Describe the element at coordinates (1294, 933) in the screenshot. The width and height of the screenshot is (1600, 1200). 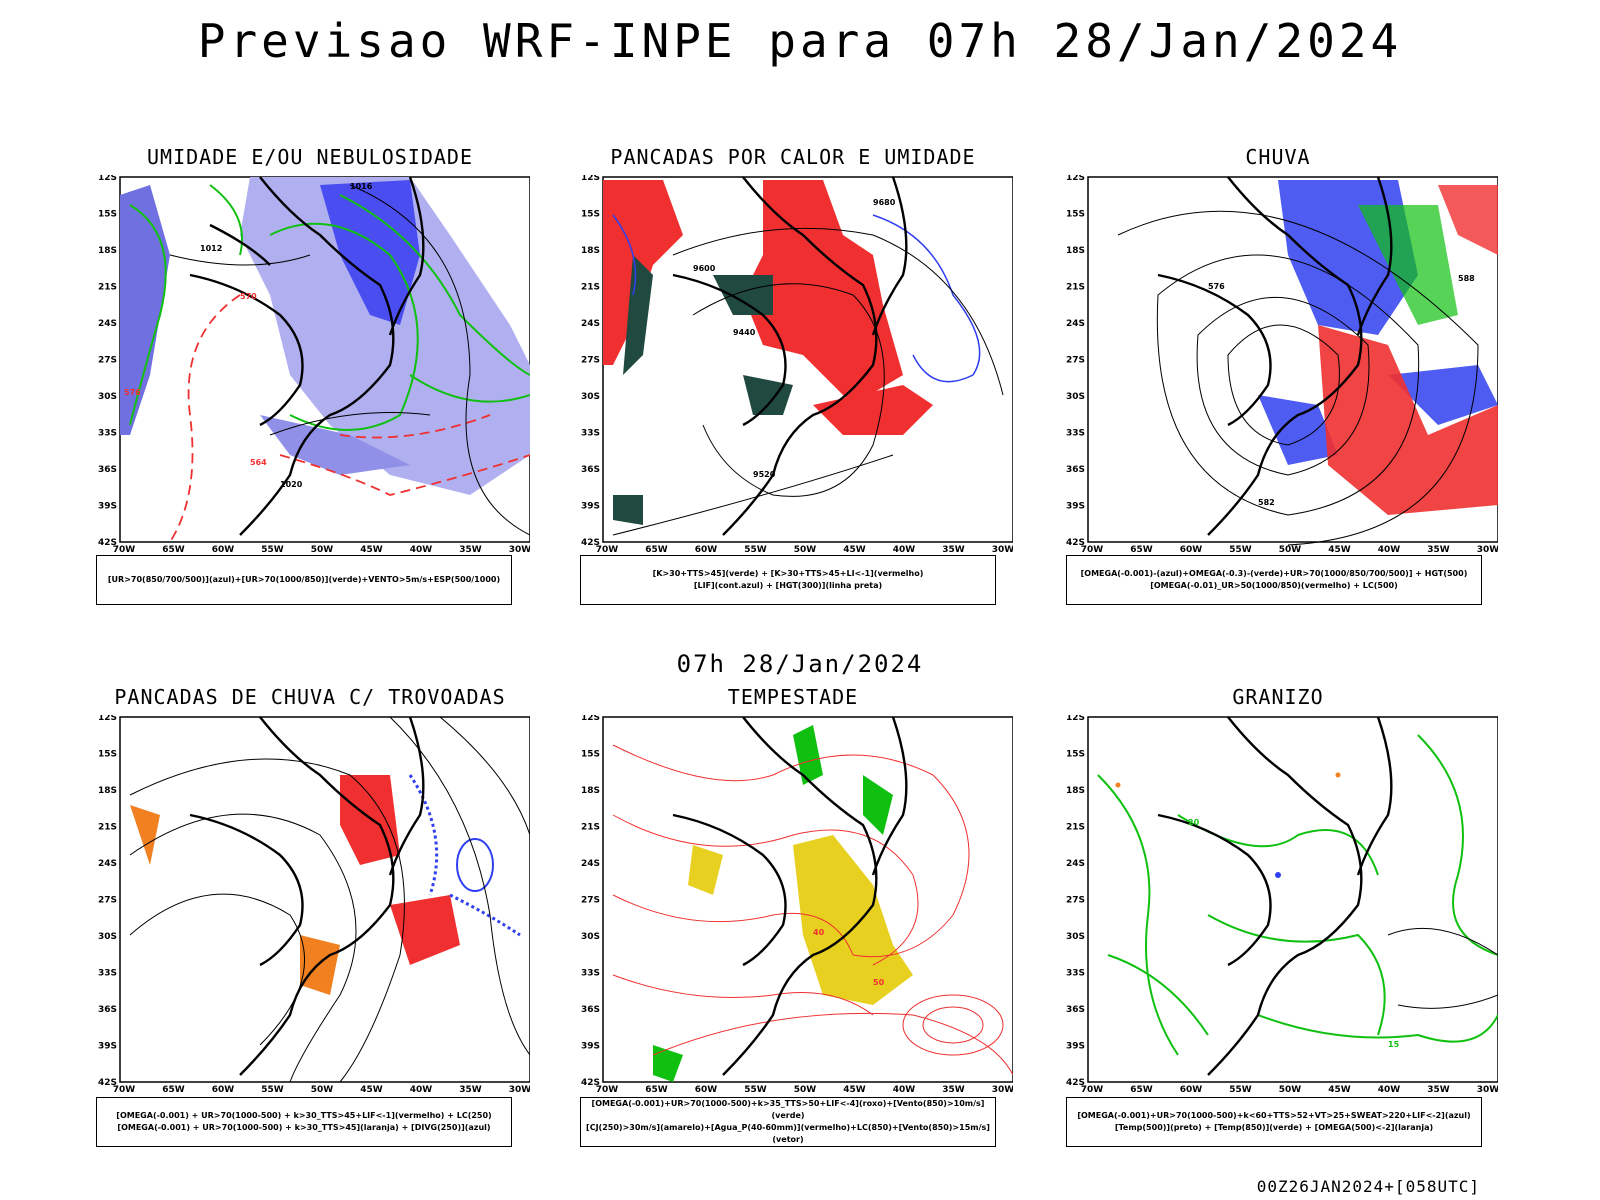
I see `contour-labels: 15 20` at that location.